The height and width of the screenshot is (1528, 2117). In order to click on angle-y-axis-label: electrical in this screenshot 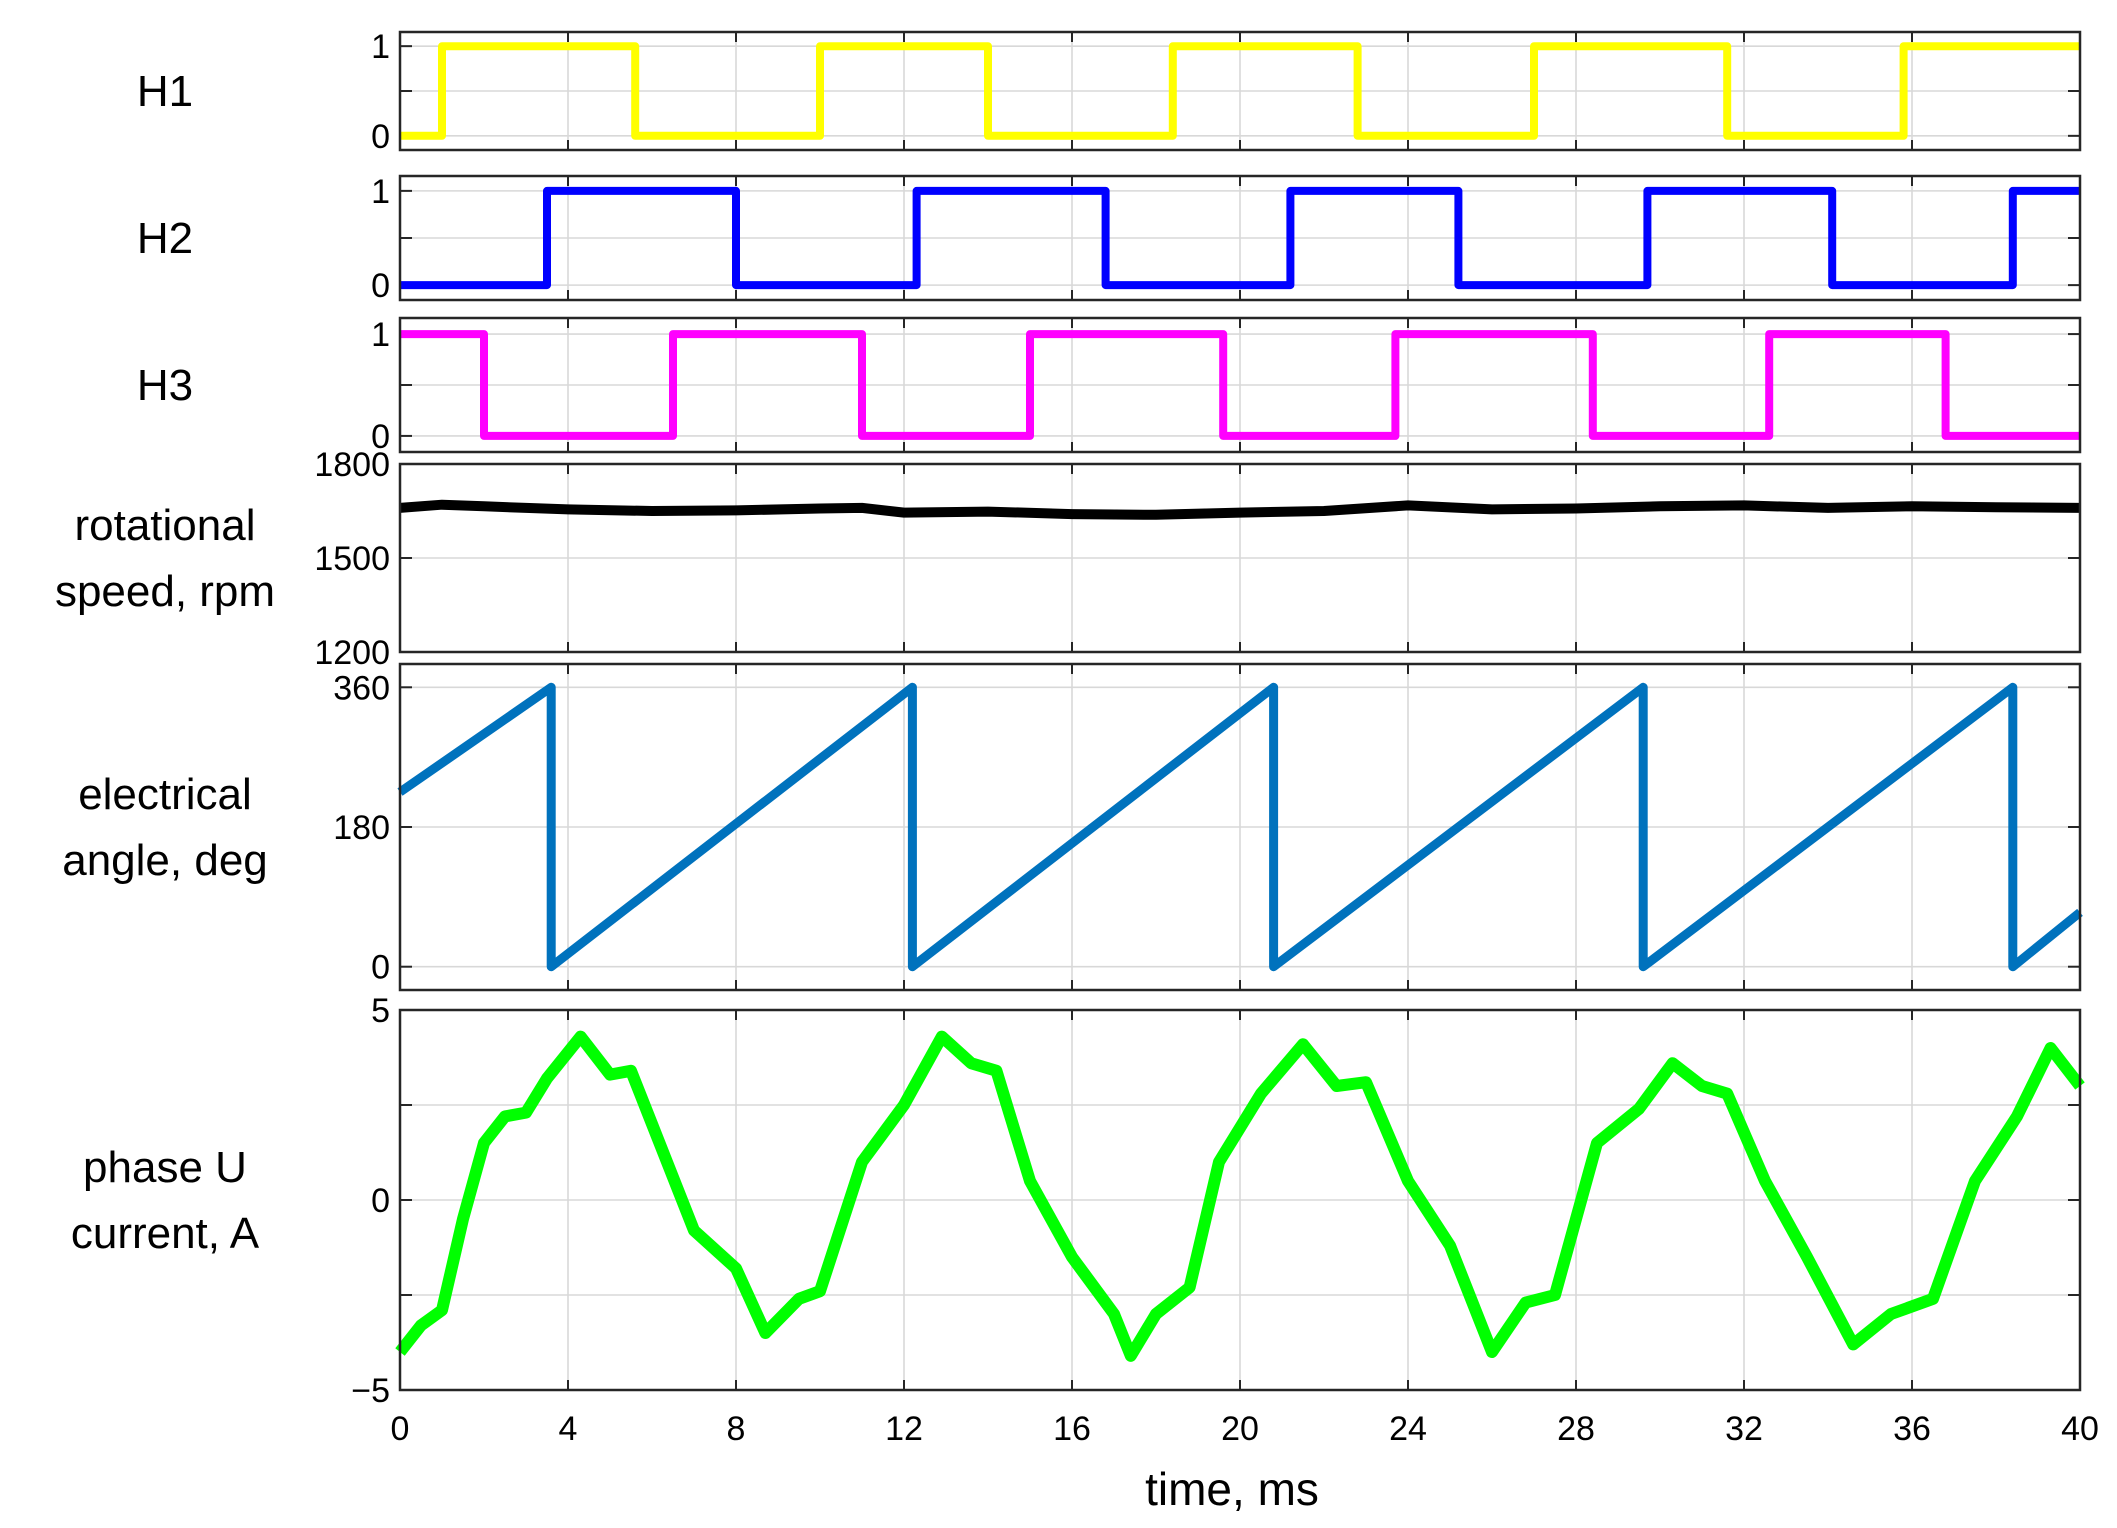, I will do `click(165, 794)`.